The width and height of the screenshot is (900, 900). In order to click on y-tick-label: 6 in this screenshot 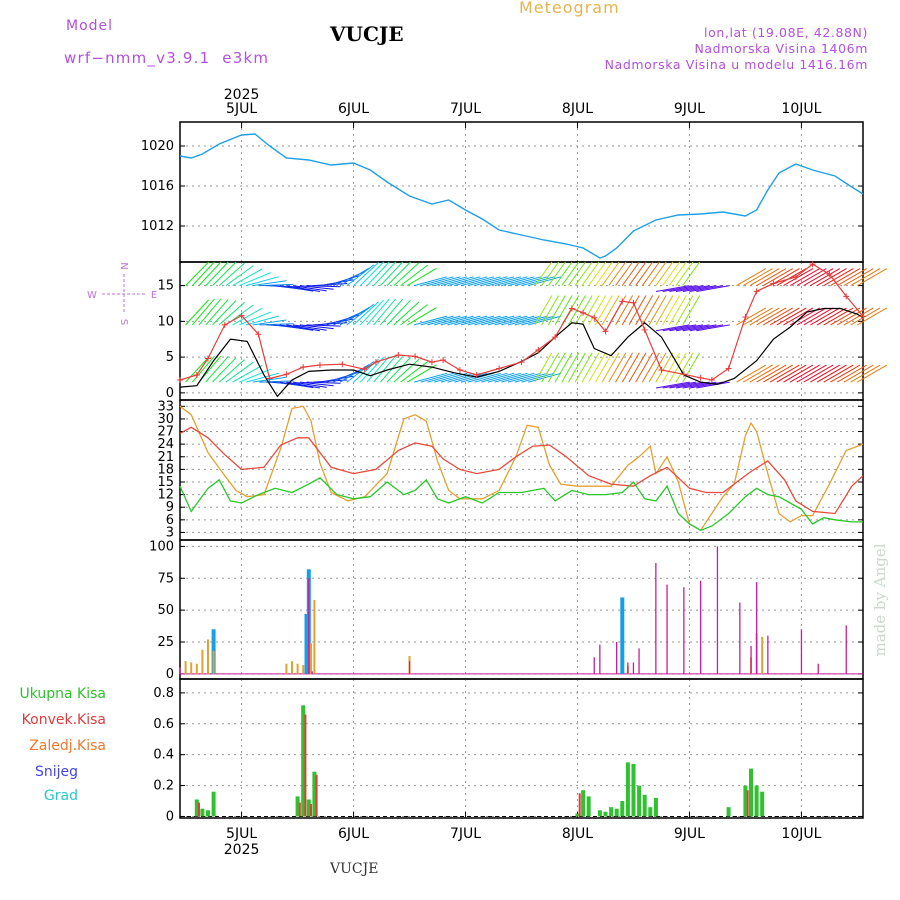, I will do `click(170, 520)`.